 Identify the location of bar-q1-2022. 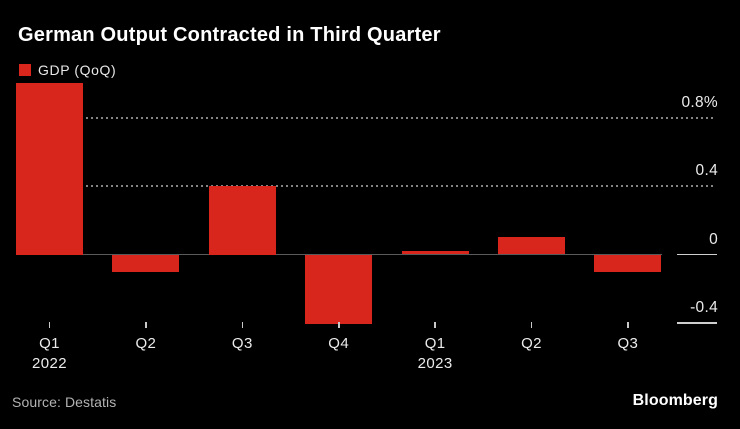
(49, 169).